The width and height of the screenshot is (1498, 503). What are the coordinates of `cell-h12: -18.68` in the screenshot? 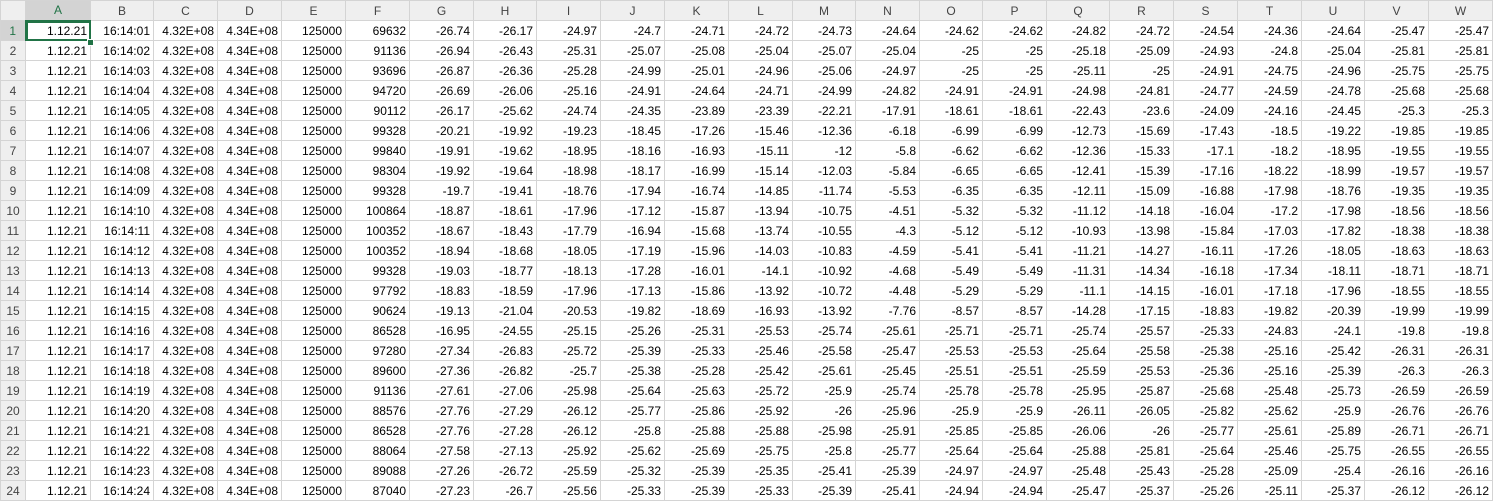 It's located at (505, 250).